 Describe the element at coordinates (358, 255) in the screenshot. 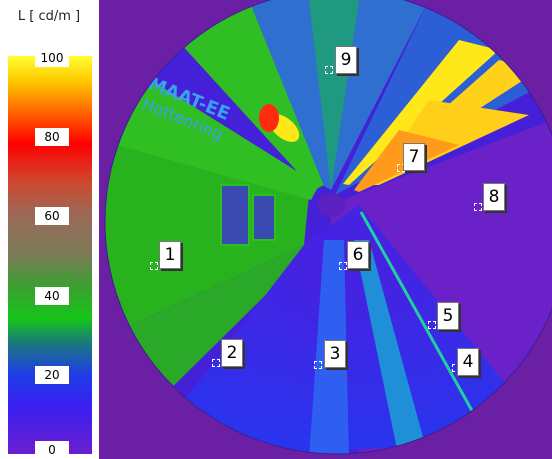

I see `marker-6: 6` at that location.